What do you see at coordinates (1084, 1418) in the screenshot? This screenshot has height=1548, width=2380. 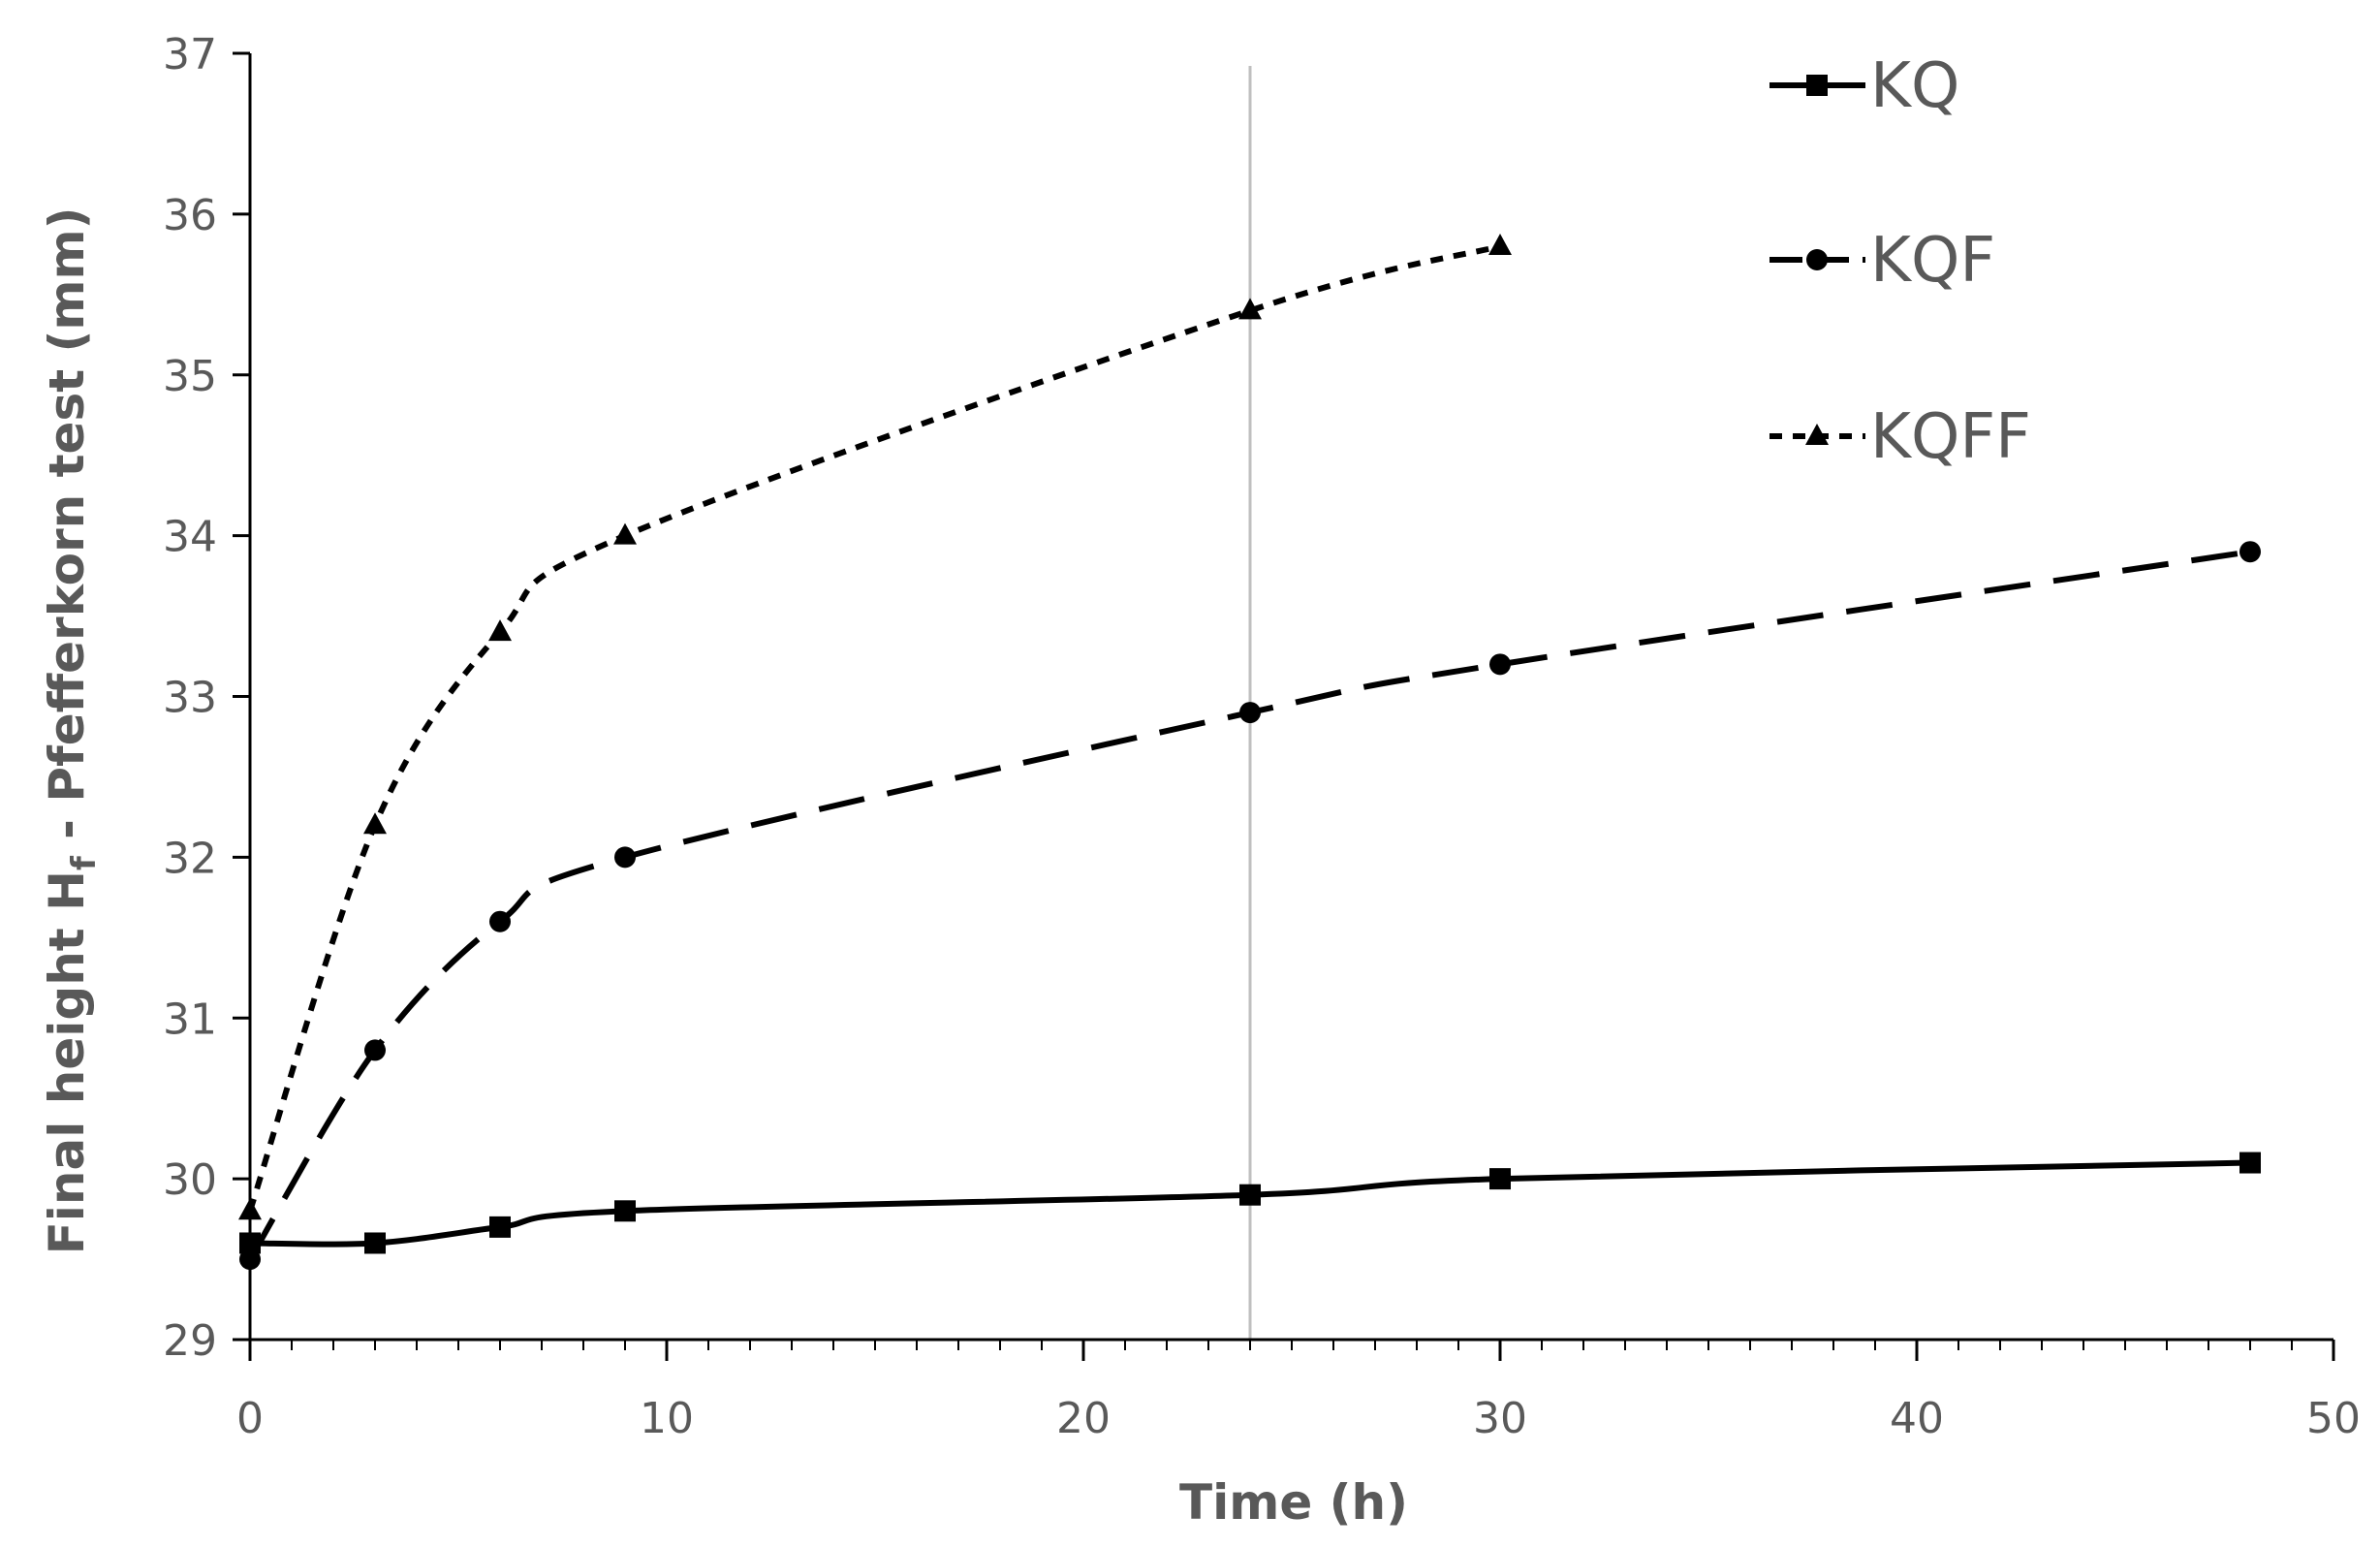 I see `x-tick-label-20: 20` at bounding box center [1084, 1418].